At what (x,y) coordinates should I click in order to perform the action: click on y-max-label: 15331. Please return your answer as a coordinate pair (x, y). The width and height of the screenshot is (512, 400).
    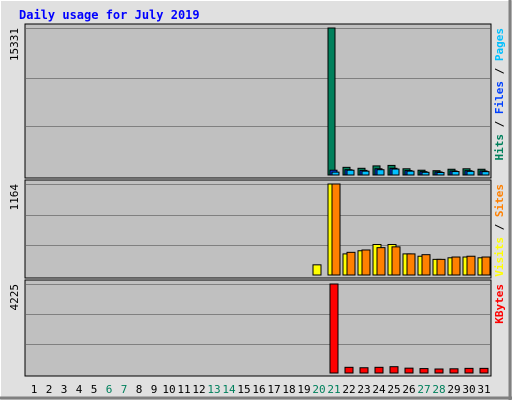
    Looking at the image, I should click on (14, 44).